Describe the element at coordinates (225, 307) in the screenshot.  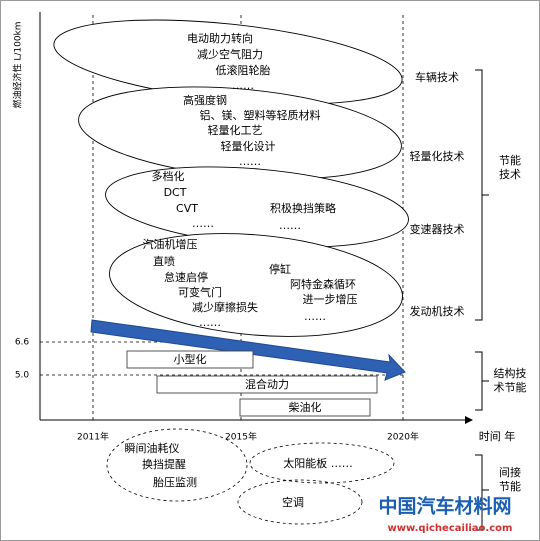
I see `item: 减少摩擦损失` at that location.